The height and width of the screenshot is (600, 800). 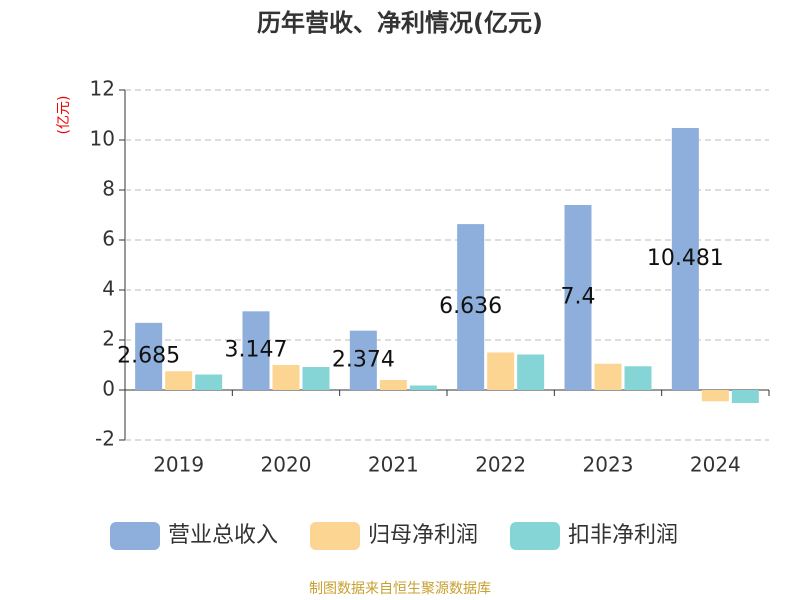 I want to click on y-tick-label: -2, so click(x=105, y=439).